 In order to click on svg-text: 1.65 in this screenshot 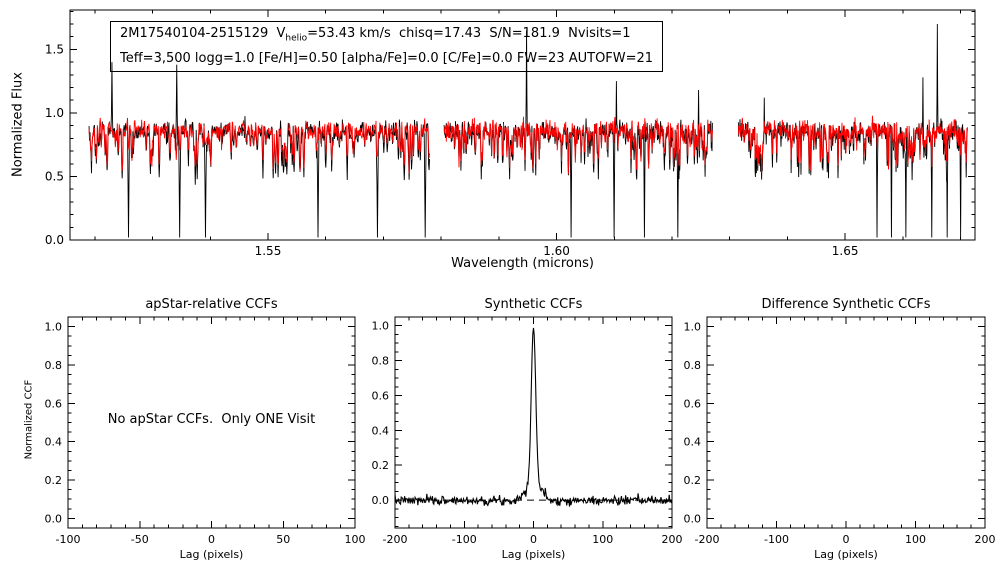, I will do `click(845, 251)`.